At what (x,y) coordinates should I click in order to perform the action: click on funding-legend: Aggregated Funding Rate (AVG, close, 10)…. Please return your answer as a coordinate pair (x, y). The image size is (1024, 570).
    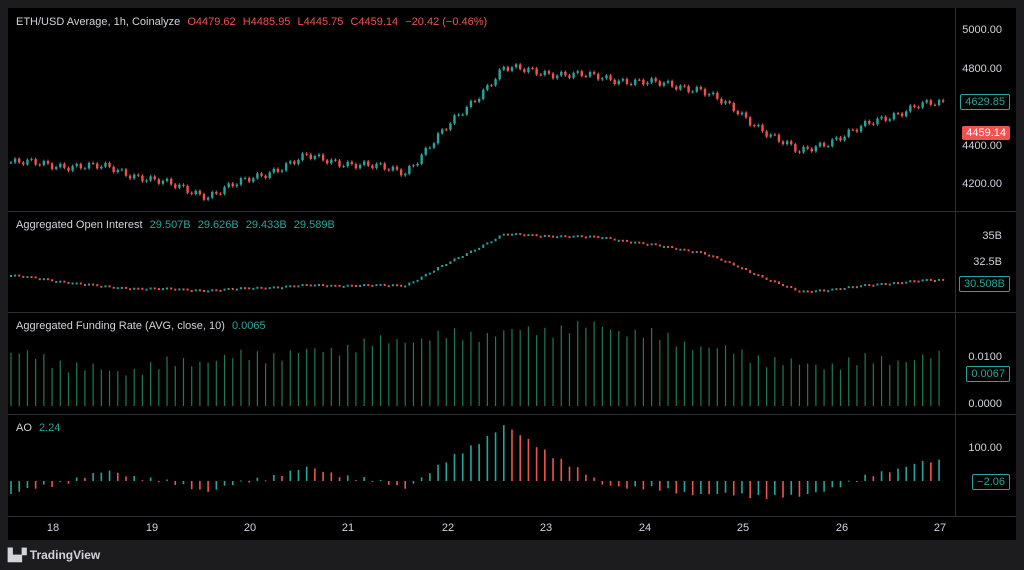
    Looking at the image, I should click on (143, 326).